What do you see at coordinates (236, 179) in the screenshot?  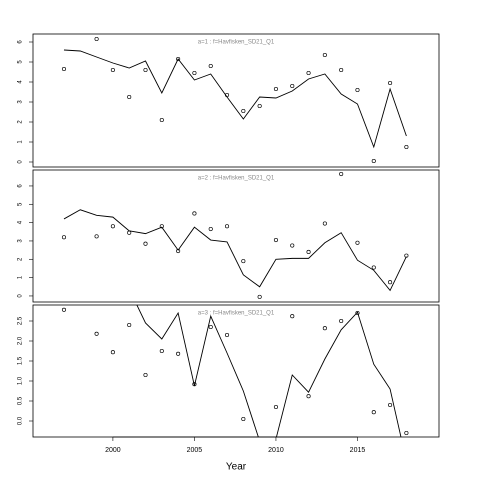 I see `panel-title: a=2 : f=Havfisken_SD21_Q1` at bounding box center [236, 179].